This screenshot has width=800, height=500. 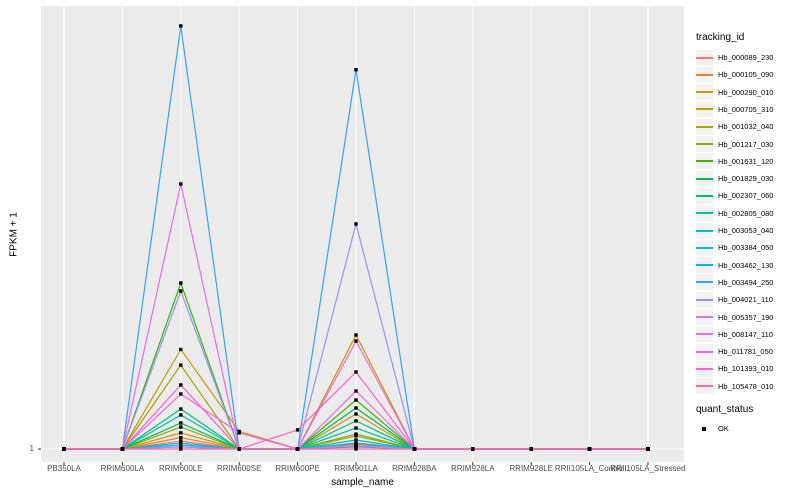 I want to click on legend-item-Hb_011781_050: Hb_011781_050, so click(x=734, y=351).